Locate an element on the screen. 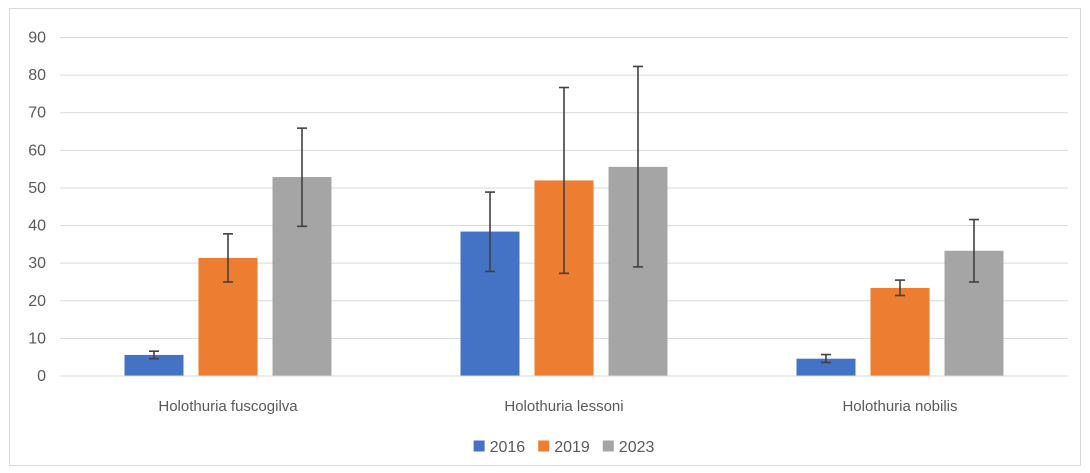 The width and height of the screenshot is (1090, 473). legend-label: 2023 is located at coordinates (637, 447).